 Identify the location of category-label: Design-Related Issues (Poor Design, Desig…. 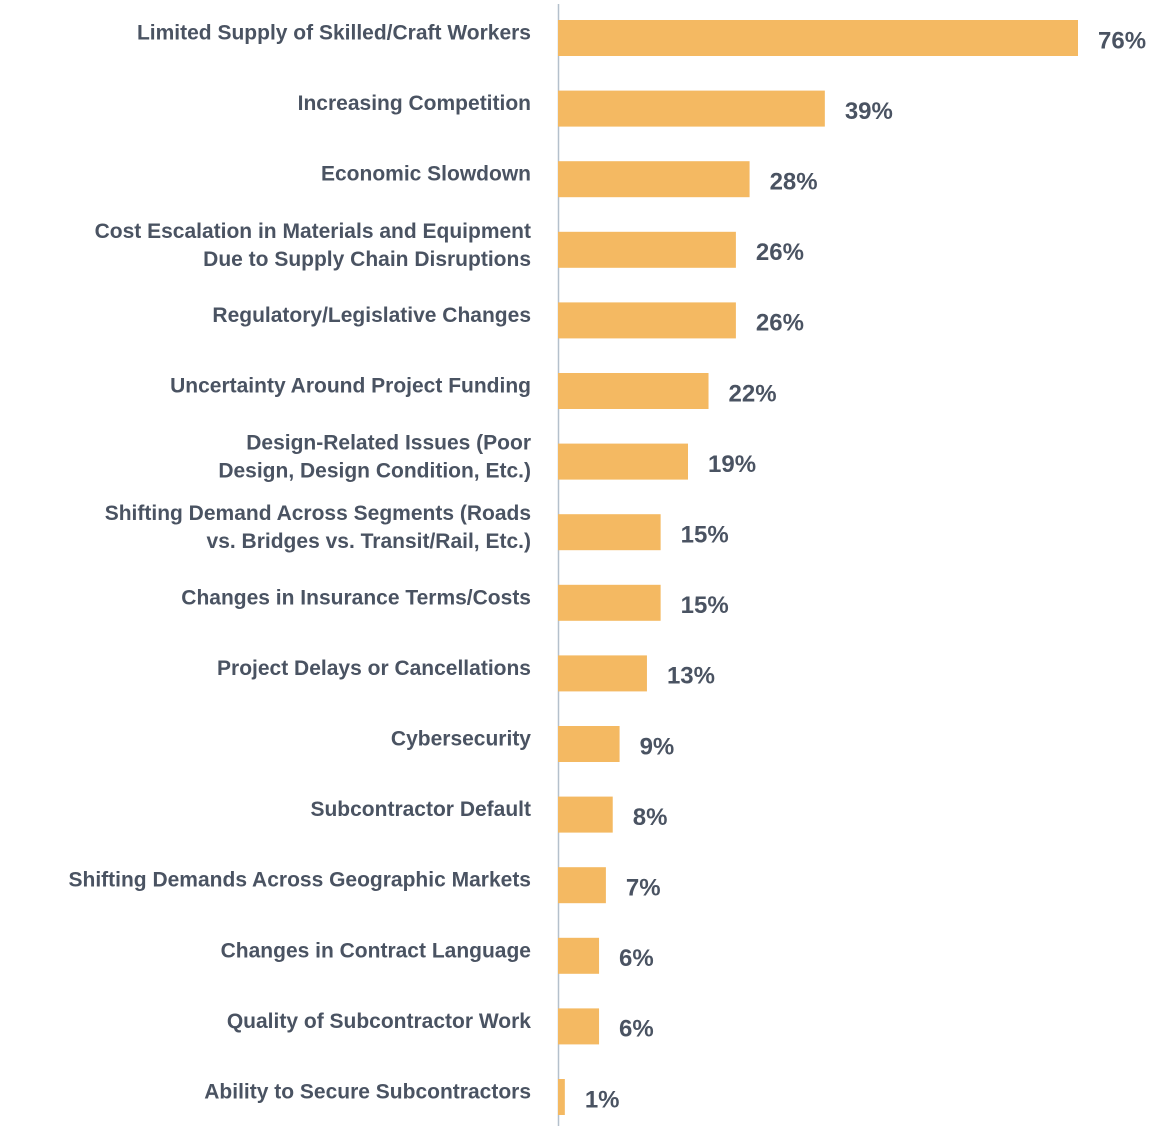
(374, 456).